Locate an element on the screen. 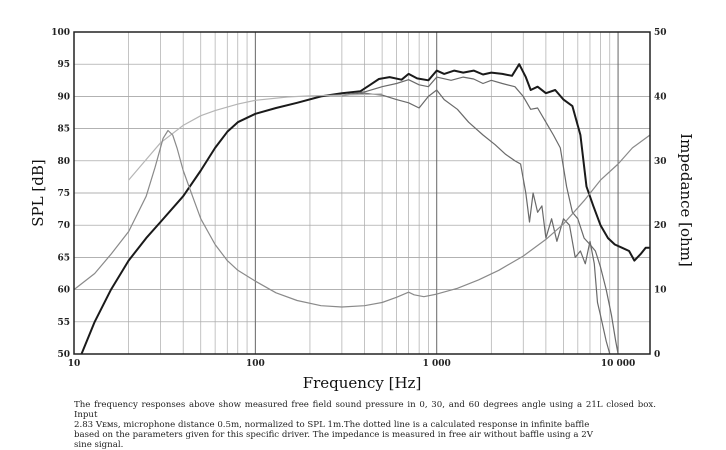 The width and height of the screenshot is (726, 450). x-tick-label: 10 is located at coordinates (74, 364).